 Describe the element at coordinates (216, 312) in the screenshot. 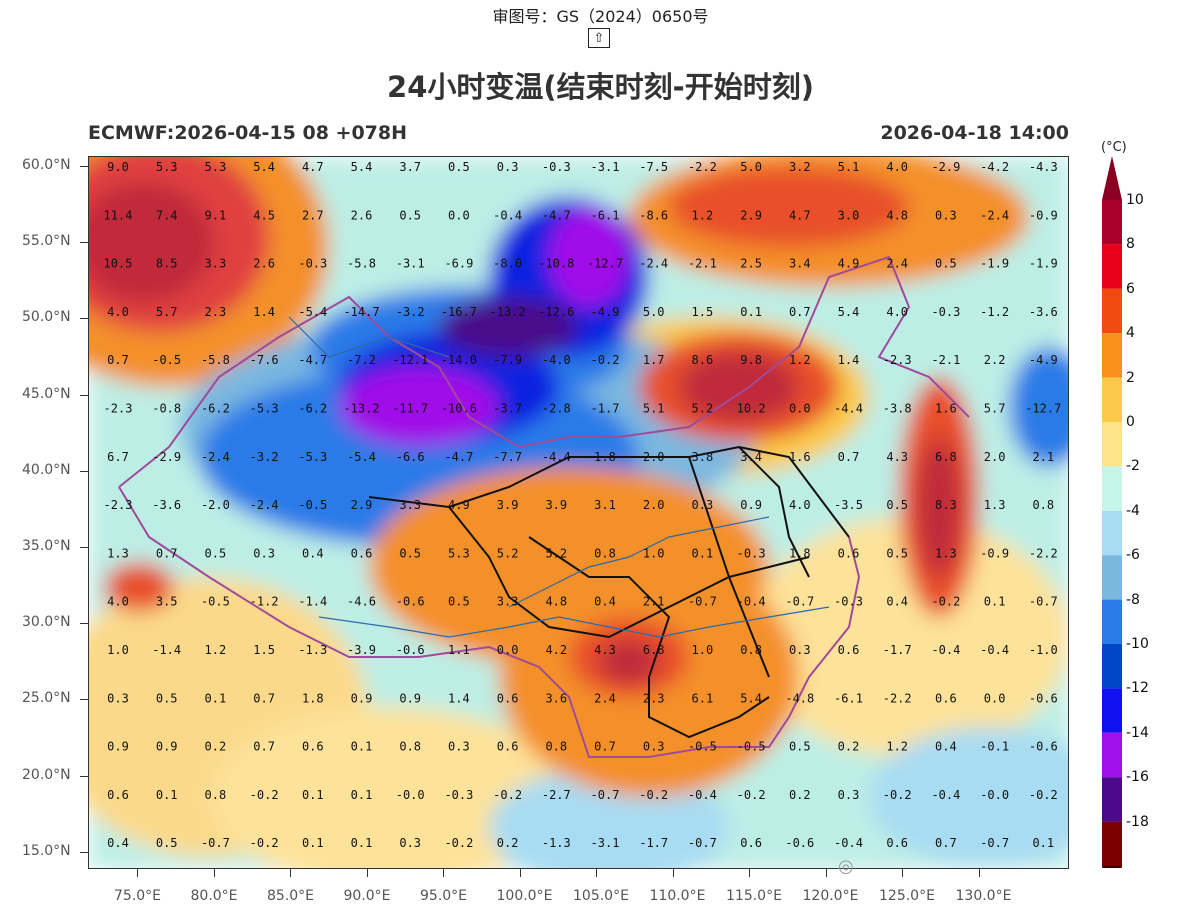

I see `grid-value: 2.3` at that location.